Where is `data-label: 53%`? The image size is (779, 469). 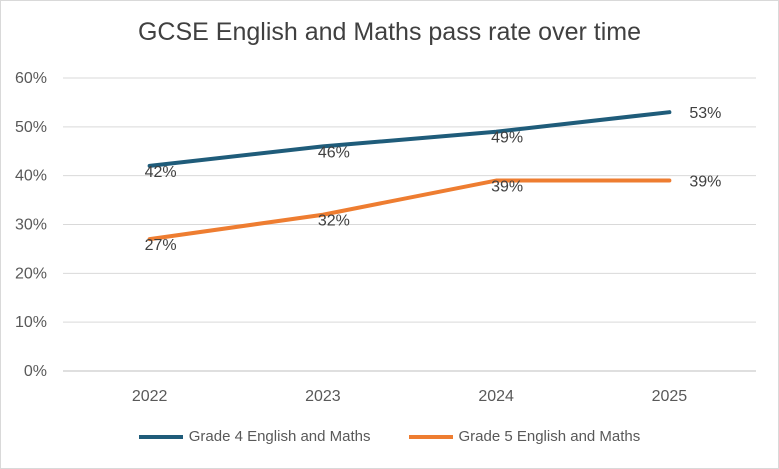
data-label: 53% is located at coordinates (705, 113).